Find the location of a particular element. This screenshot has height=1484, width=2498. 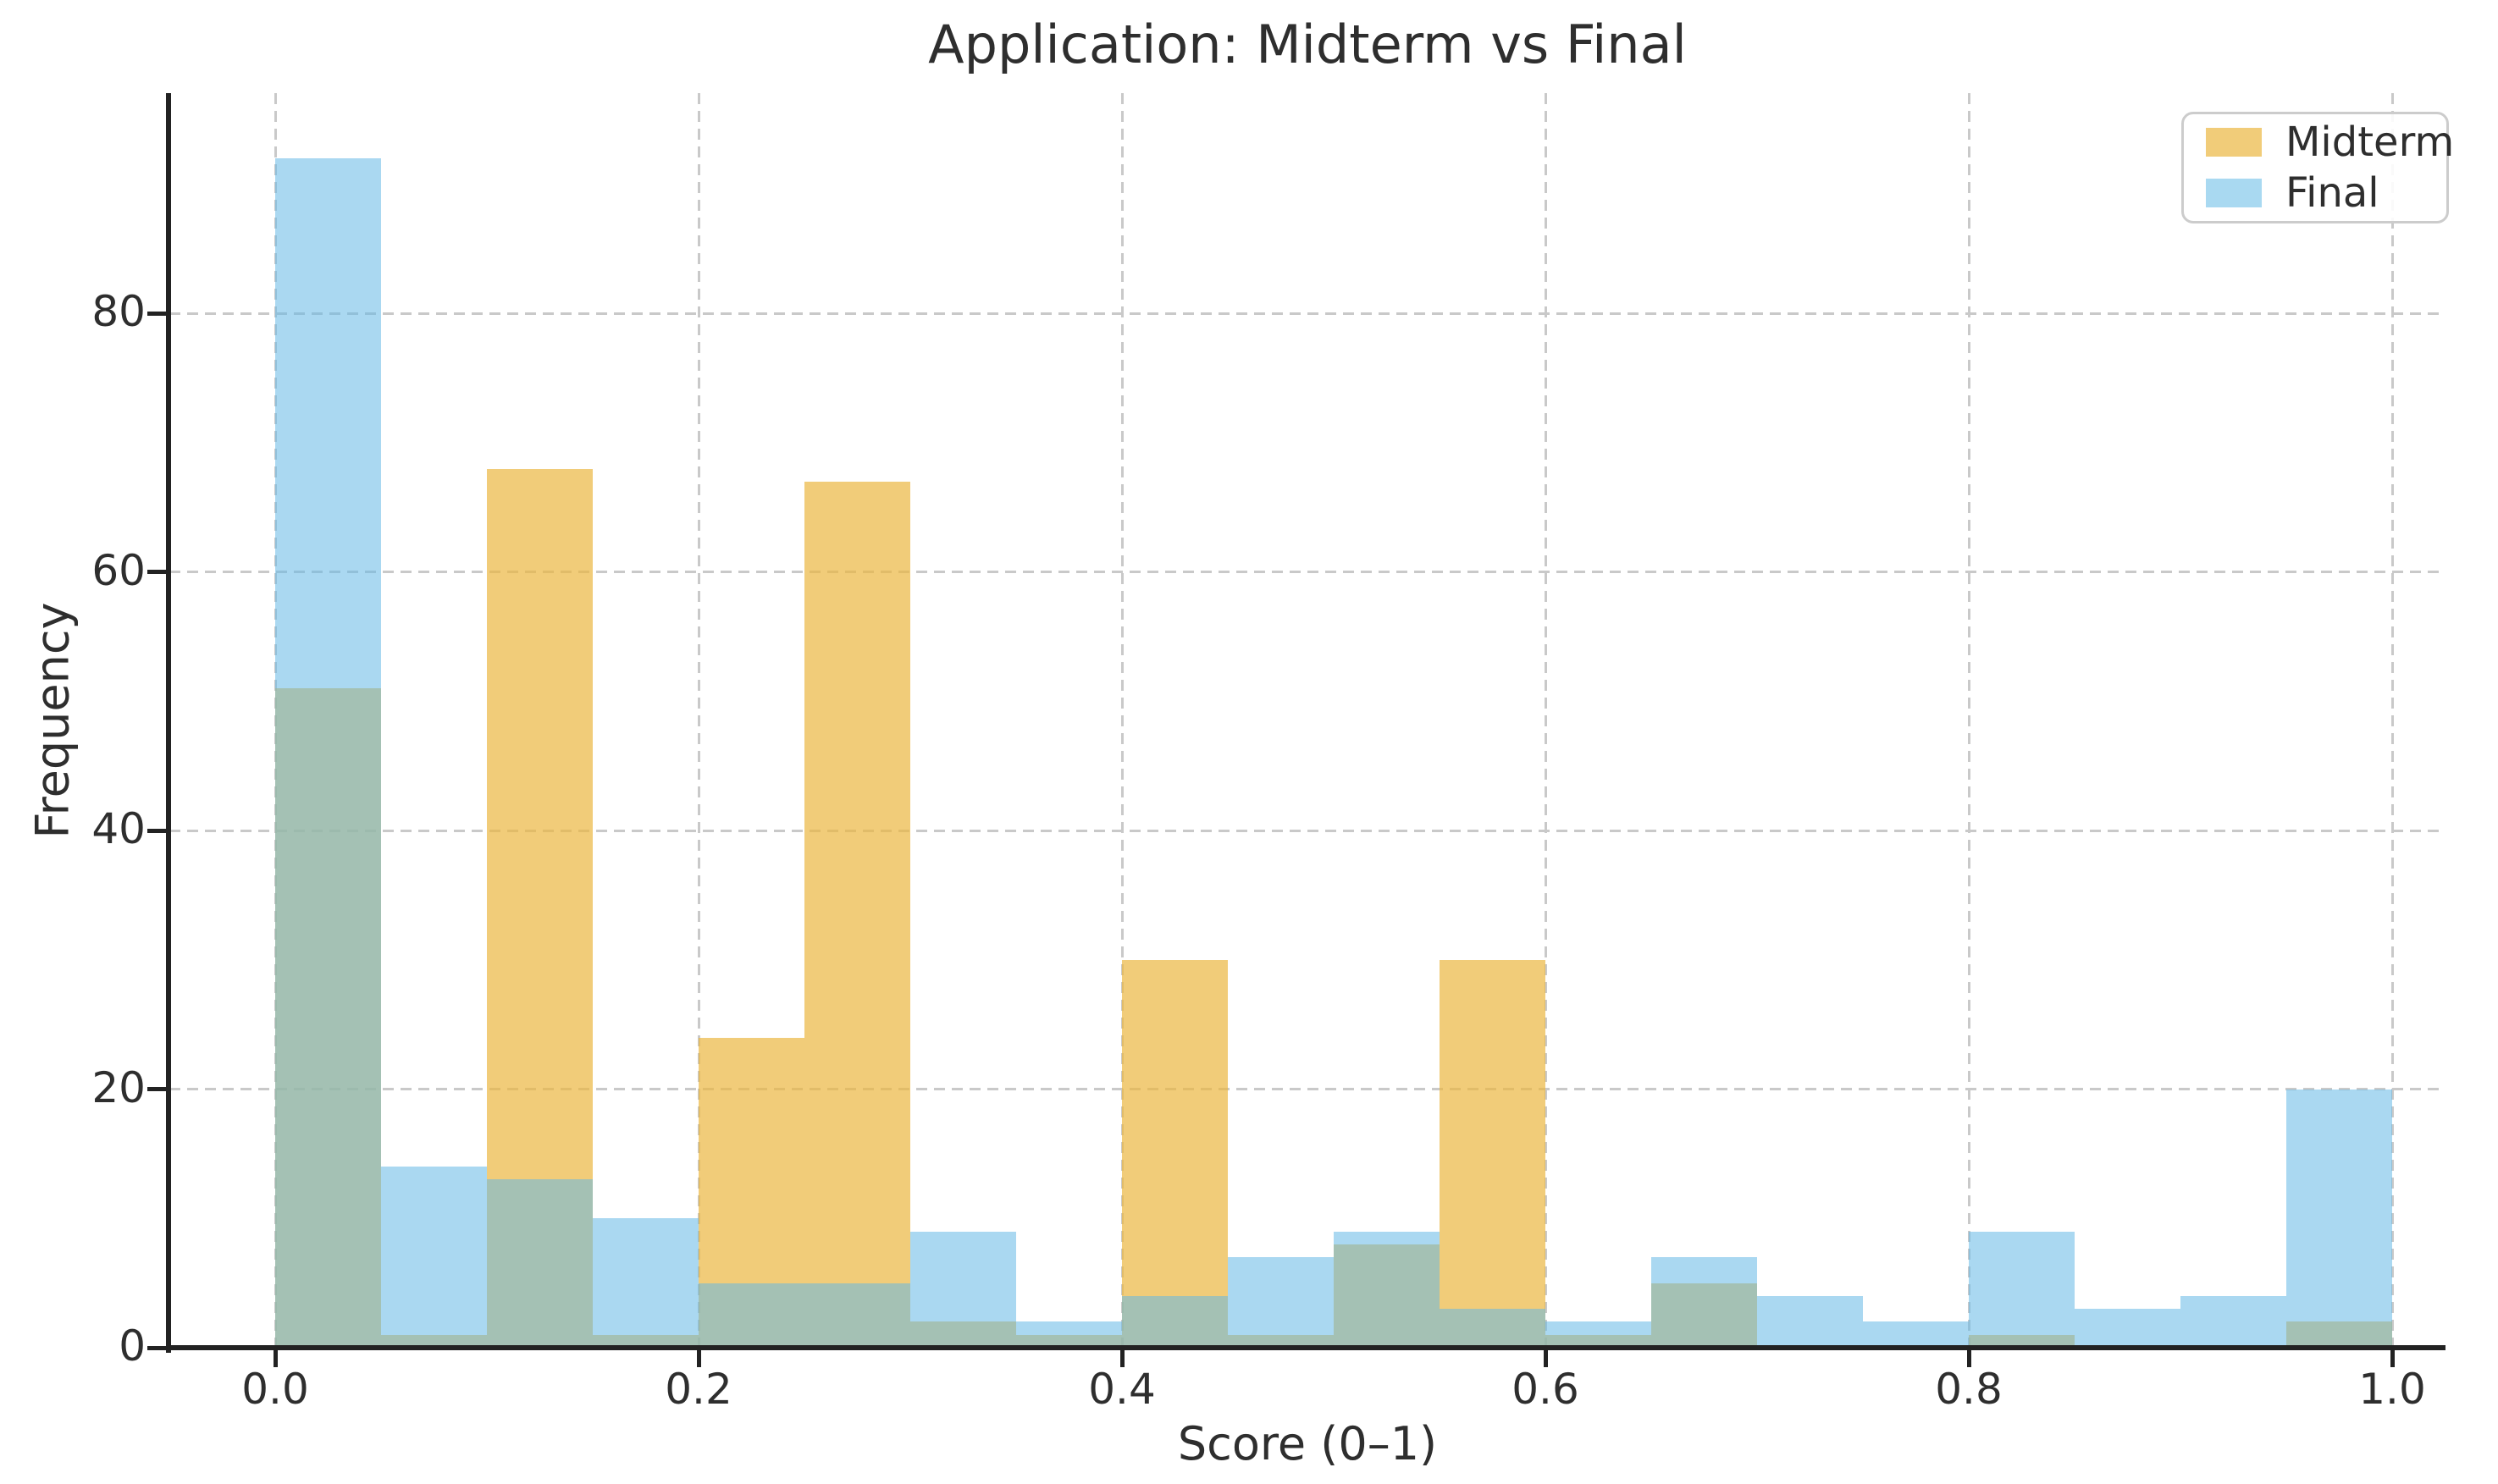

legend-item-final: Final is located at coordinates (2315, 193).